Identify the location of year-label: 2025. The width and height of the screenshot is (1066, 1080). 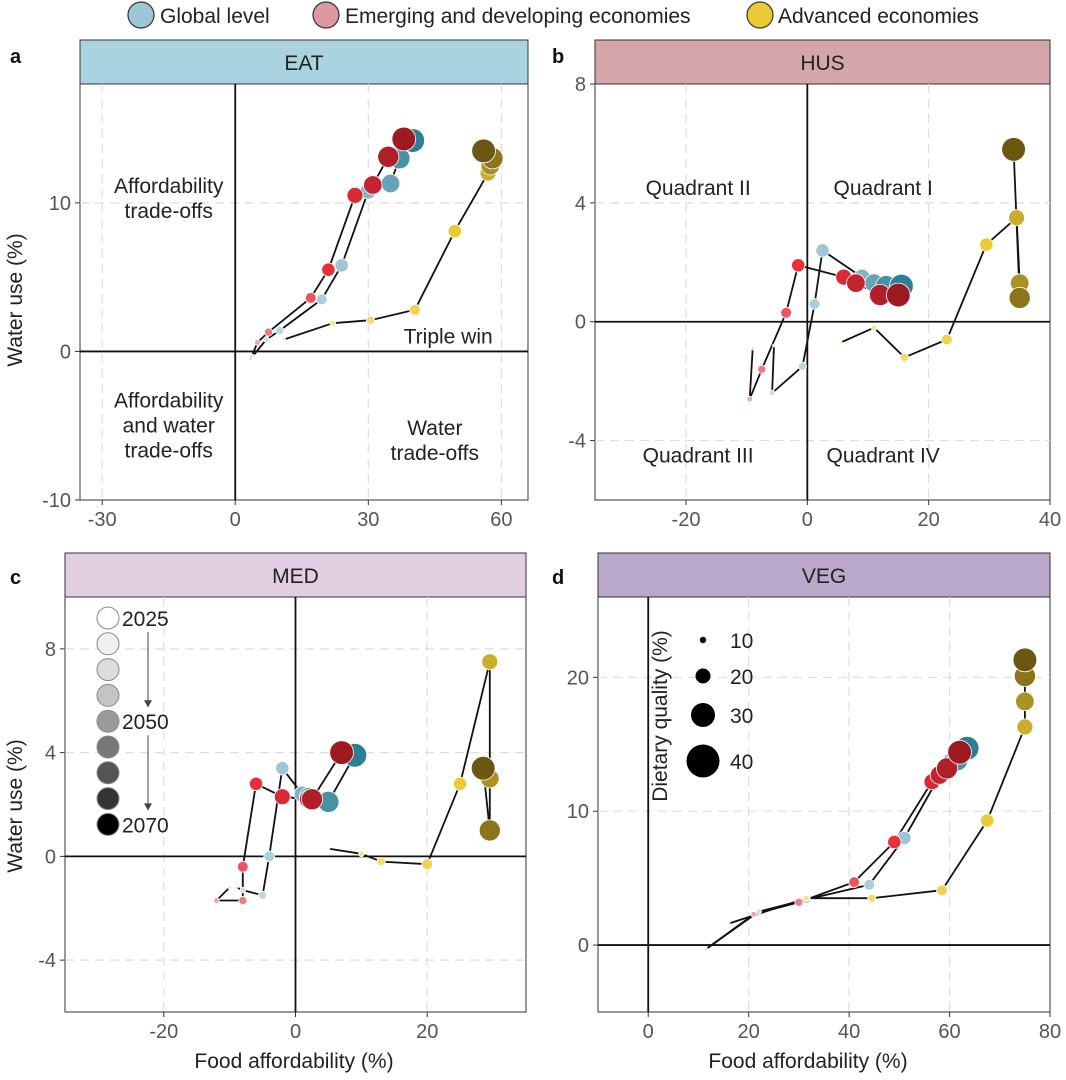
(145, 619).